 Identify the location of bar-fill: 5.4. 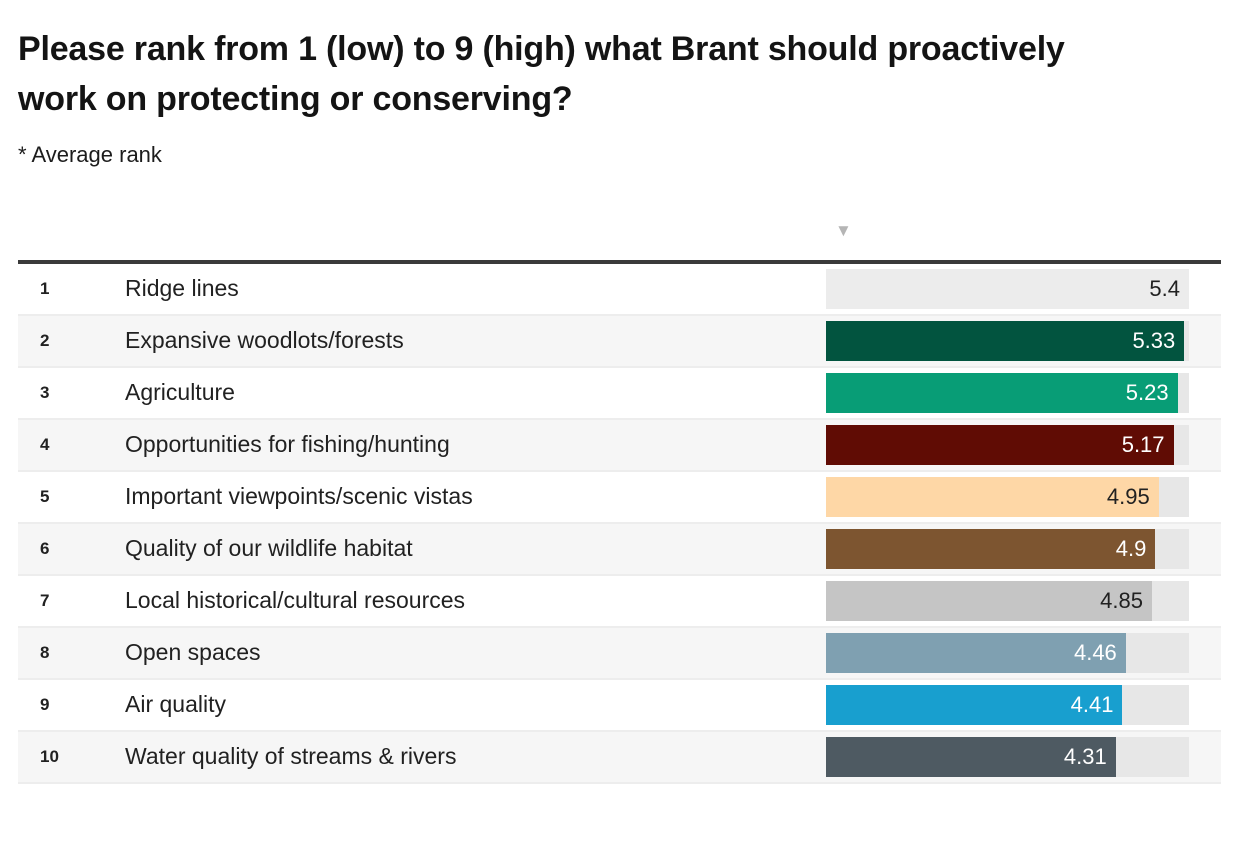
(1007, 288).